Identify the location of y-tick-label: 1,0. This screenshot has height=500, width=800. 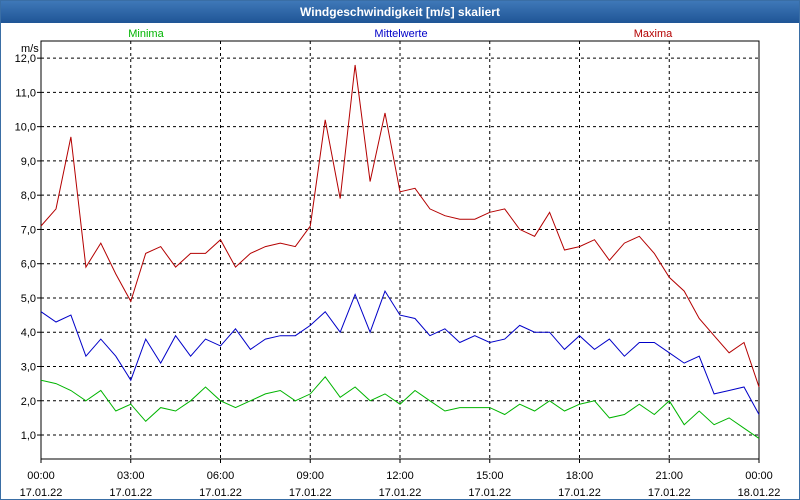
(28, 436).